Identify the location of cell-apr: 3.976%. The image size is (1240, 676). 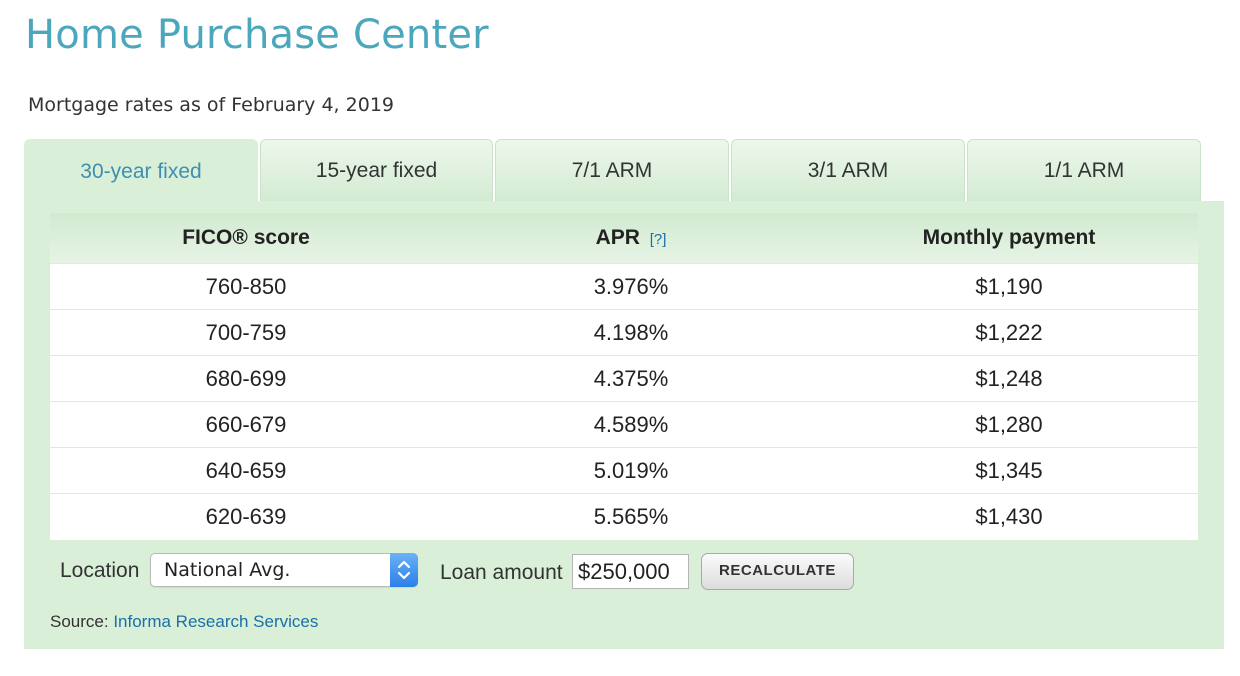
(631, 286).